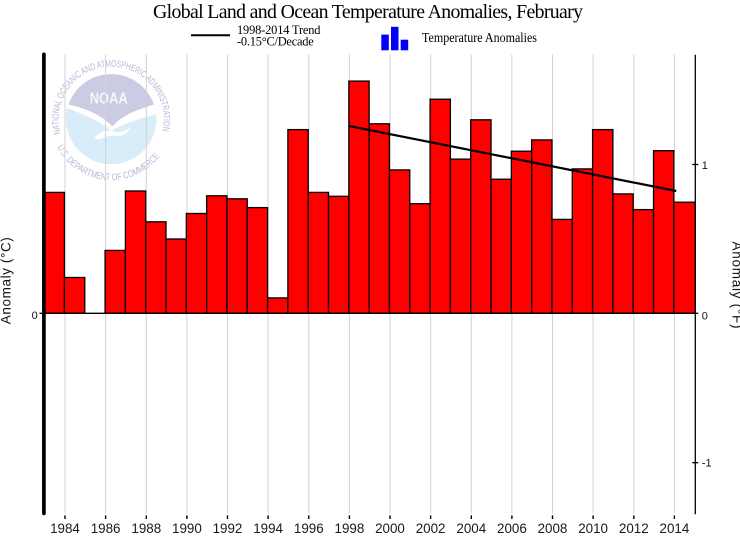 This screenshot has height=550, width=740. Describe the element at coordinates (512, 528) in the screenshot. I see `svg-text: 2006` at that location.